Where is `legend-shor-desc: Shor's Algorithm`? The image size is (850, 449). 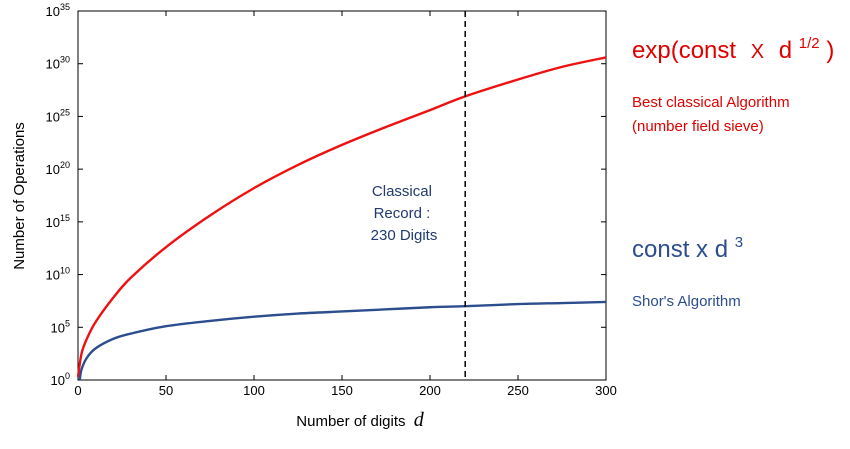
legend-shor-desc: Shor's Algorithm is located at coordinates (686, 301).